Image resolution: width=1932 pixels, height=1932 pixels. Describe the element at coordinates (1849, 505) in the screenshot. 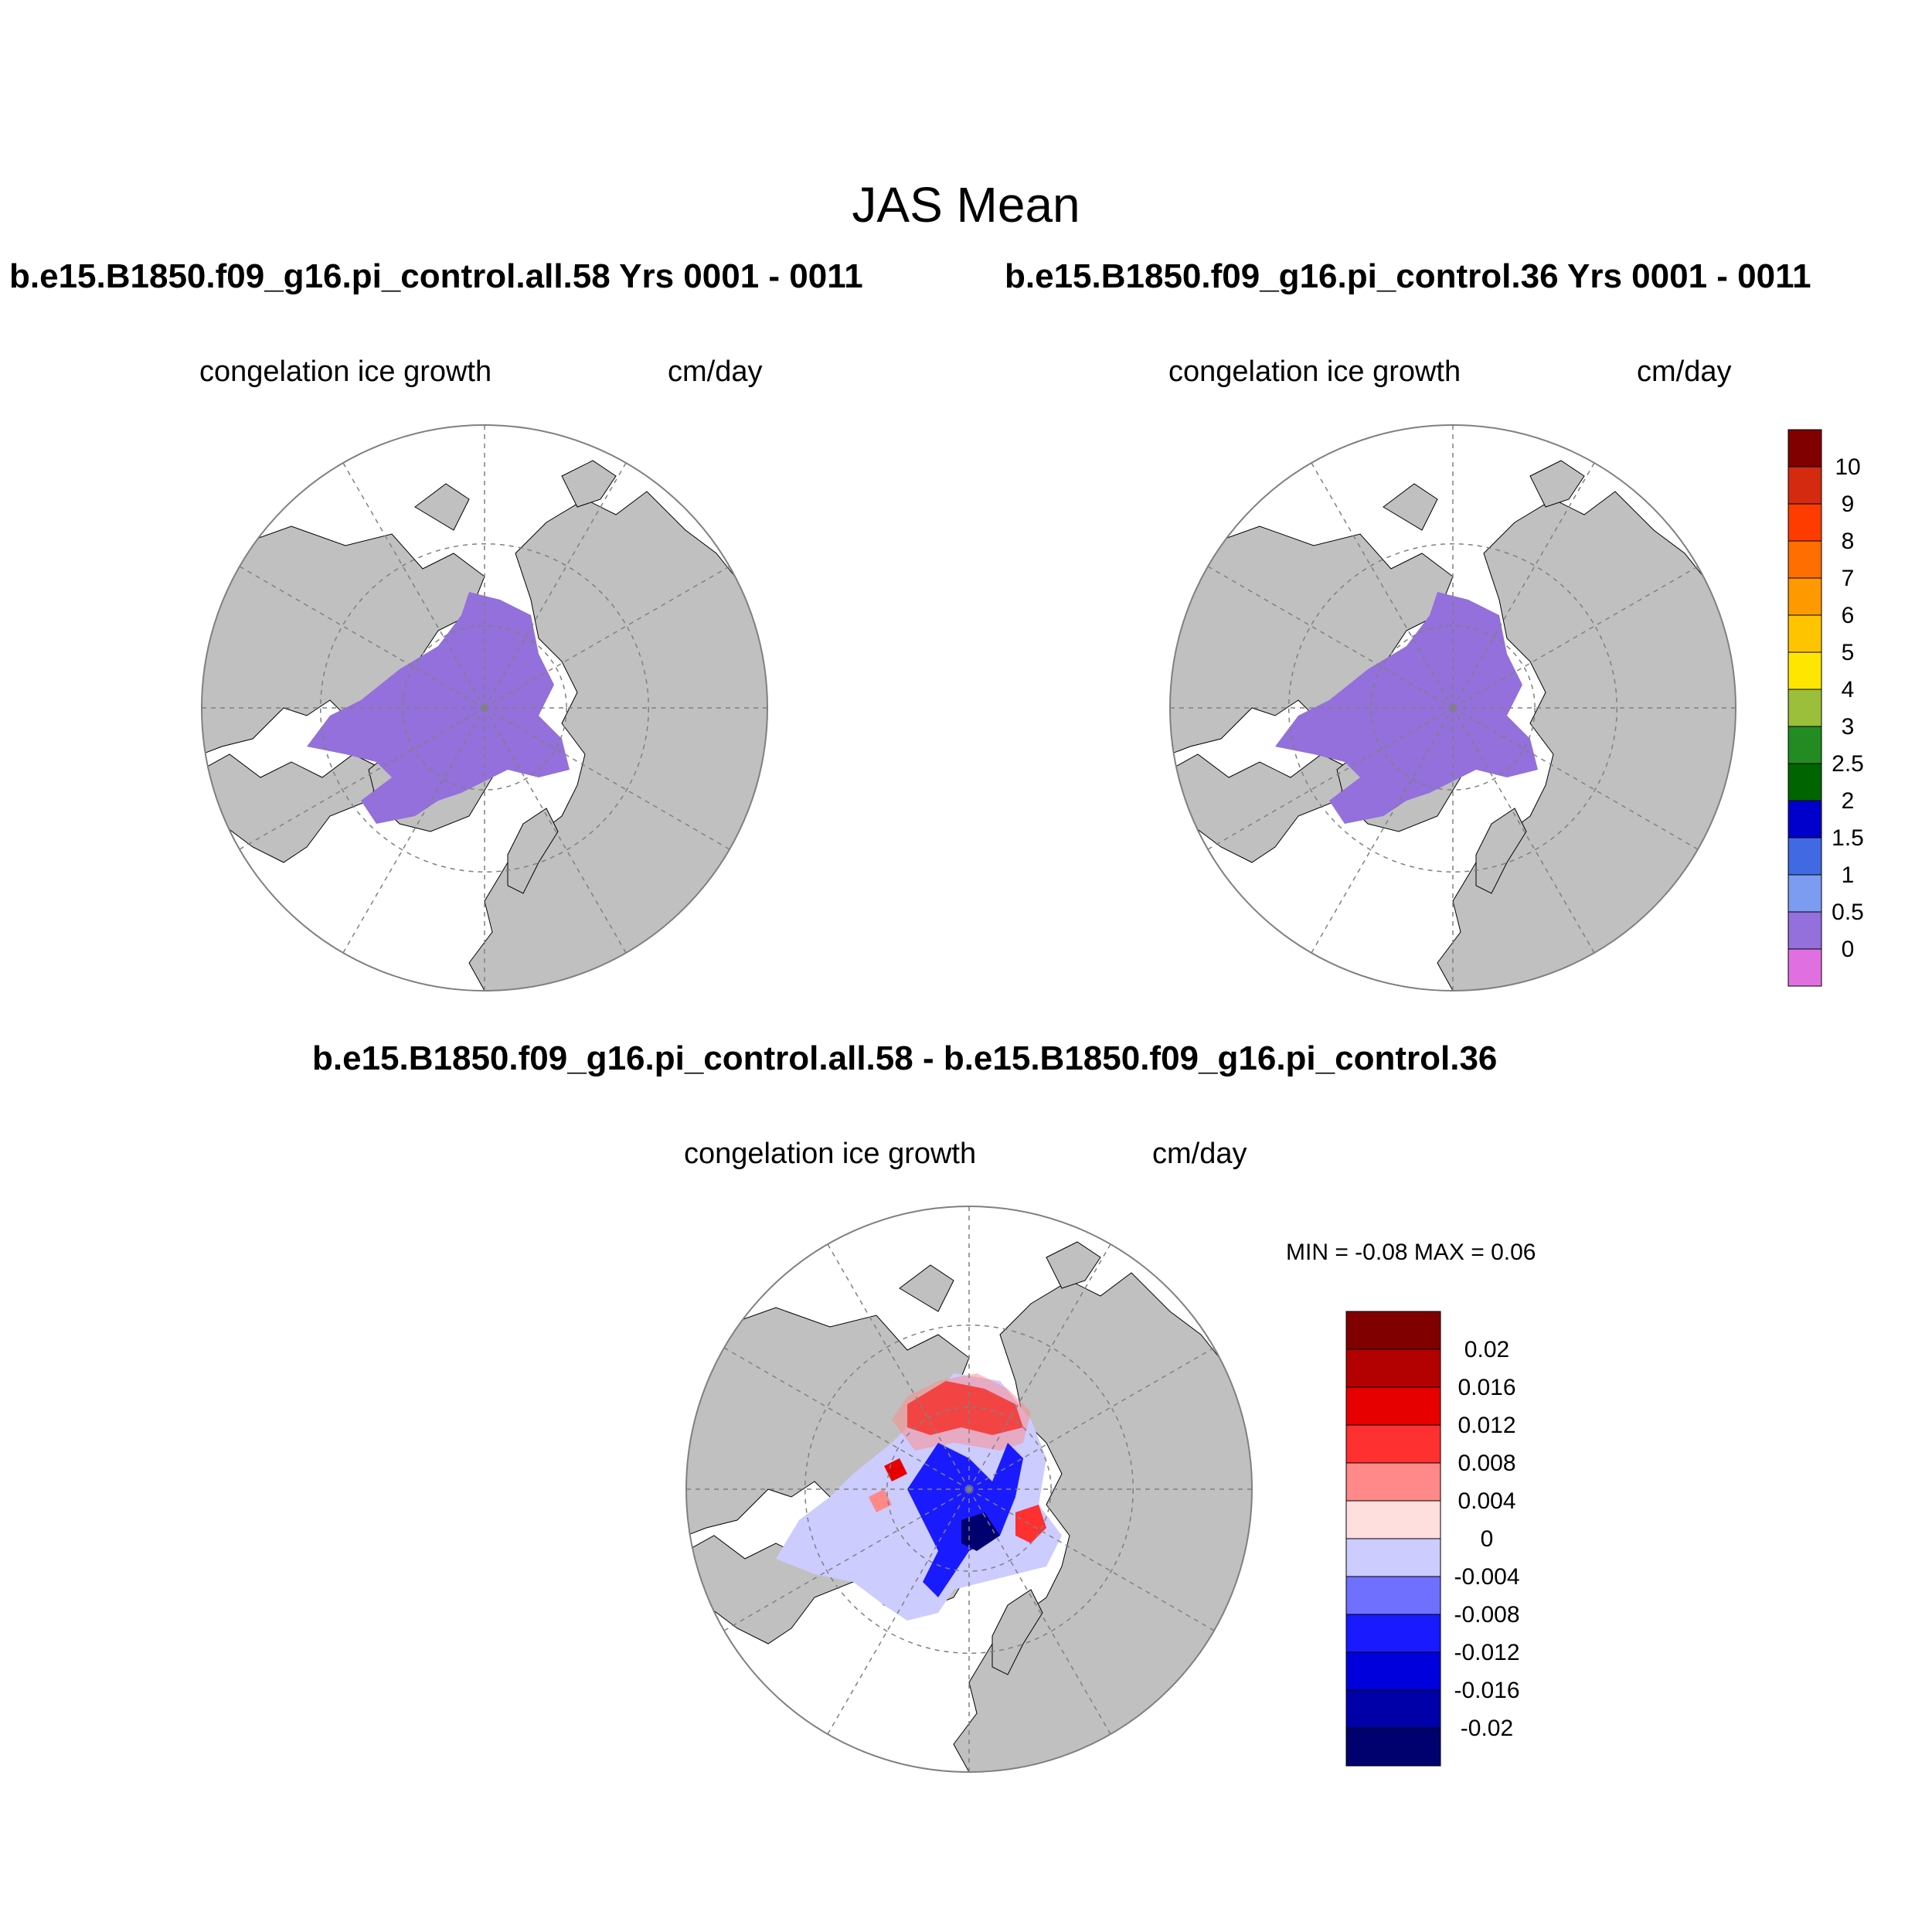

I see `colorbar-tick-label: 9` at that location.